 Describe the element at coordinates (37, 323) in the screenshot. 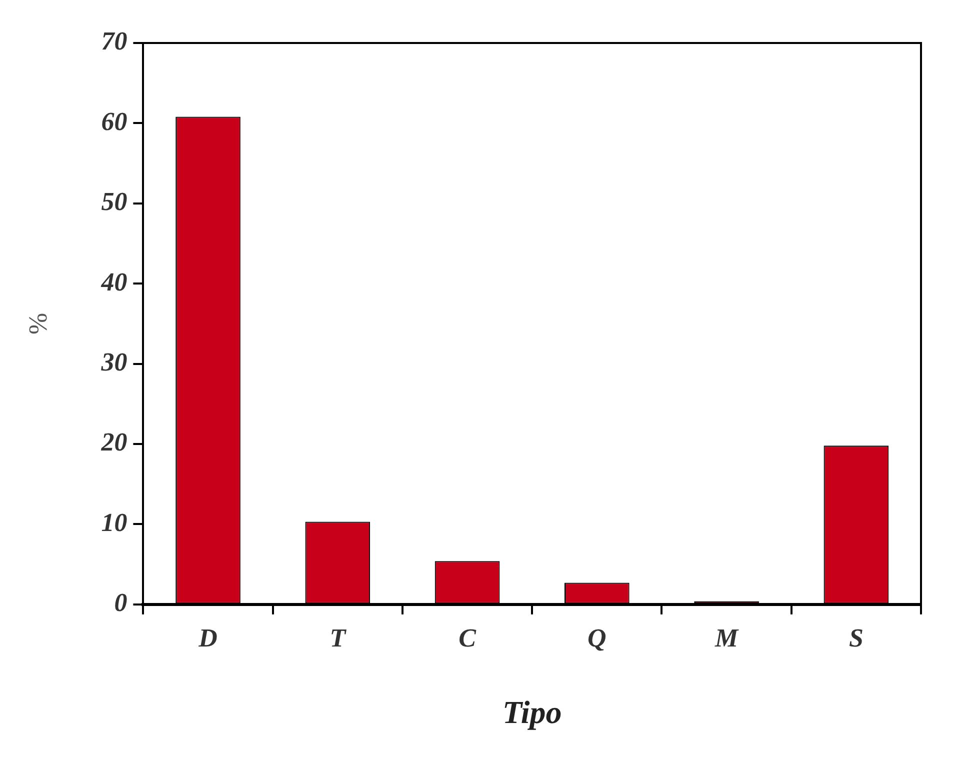

I see `y-axis-title: %` at that location.